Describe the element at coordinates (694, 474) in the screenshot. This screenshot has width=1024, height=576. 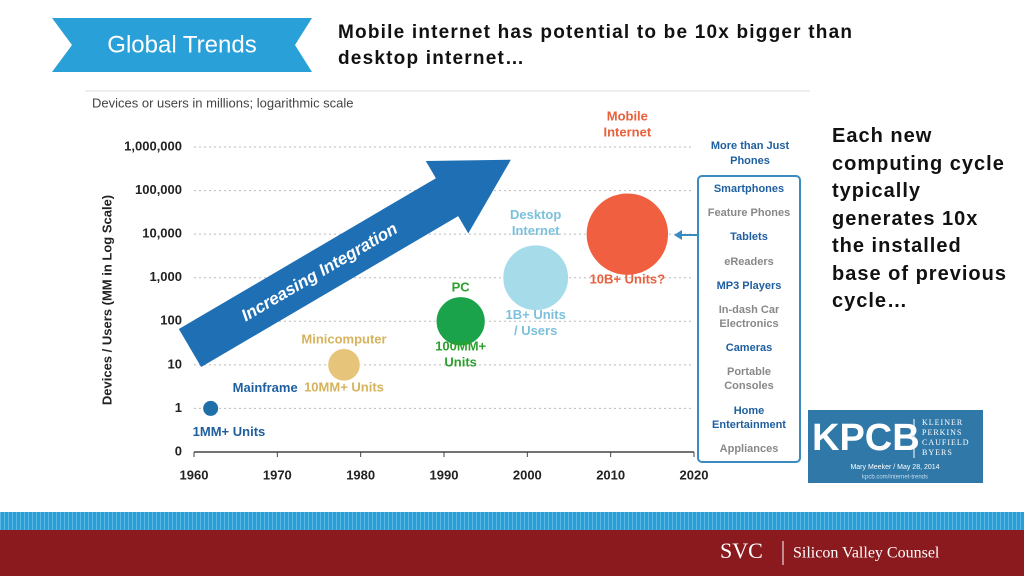
I see `x-tick-label: 2020` at that location.